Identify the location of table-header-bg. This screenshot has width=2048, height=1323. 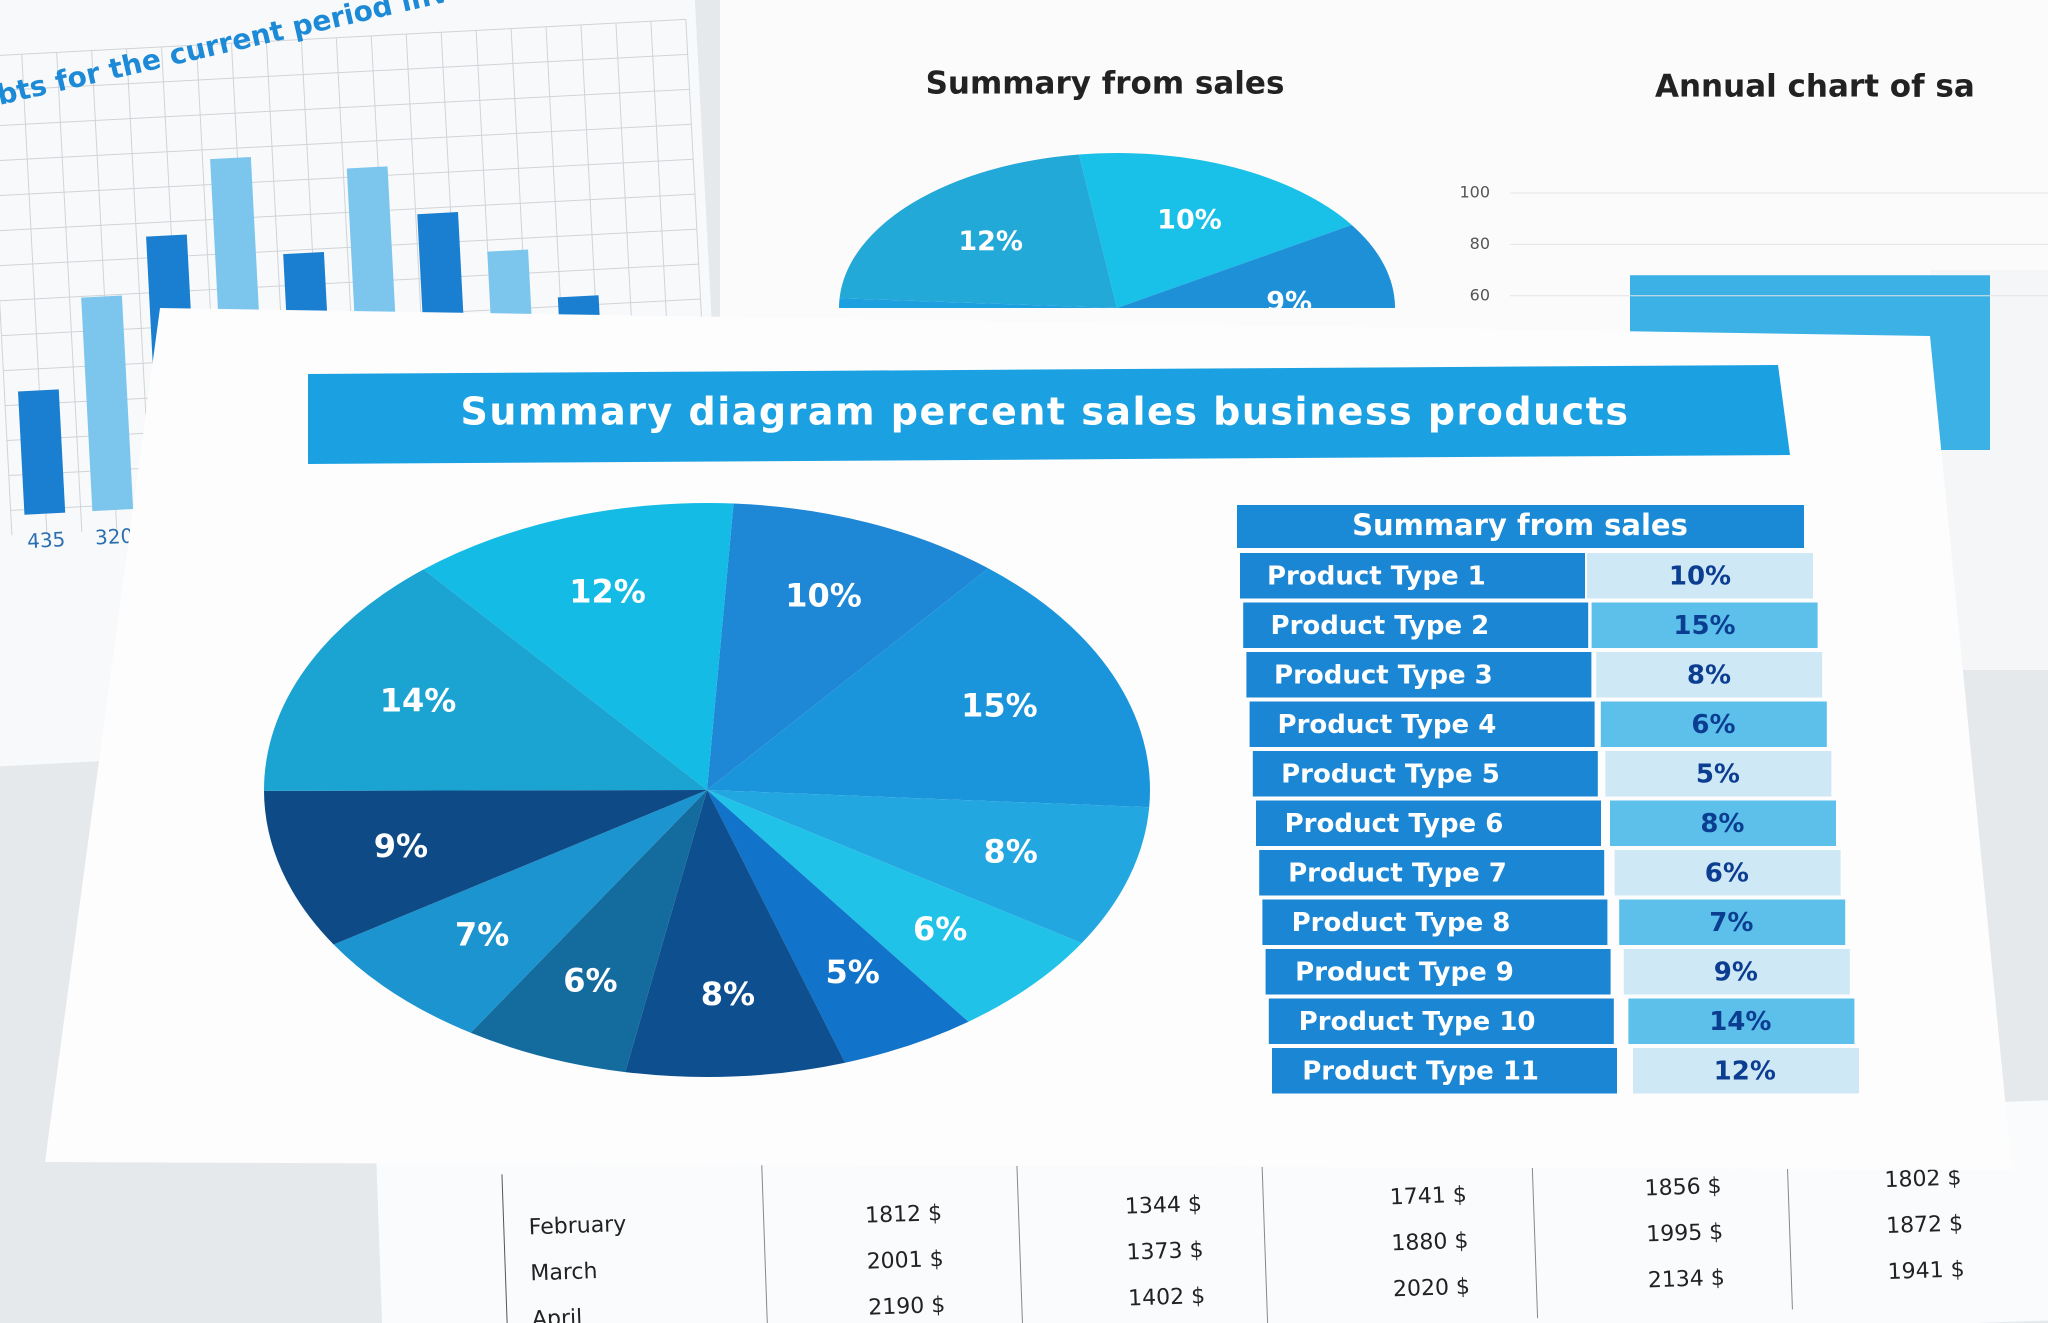
(1520, 526).